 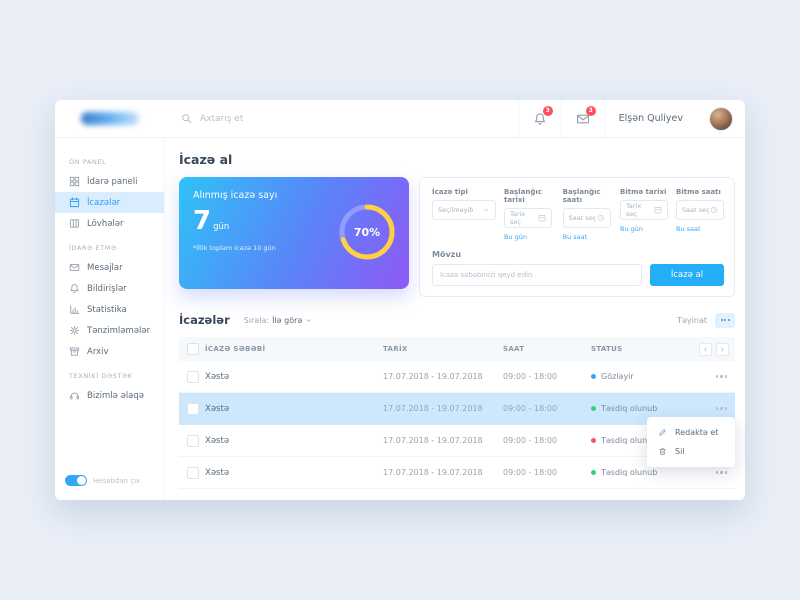 I want to click on global-search, so click(x=341, y=118).